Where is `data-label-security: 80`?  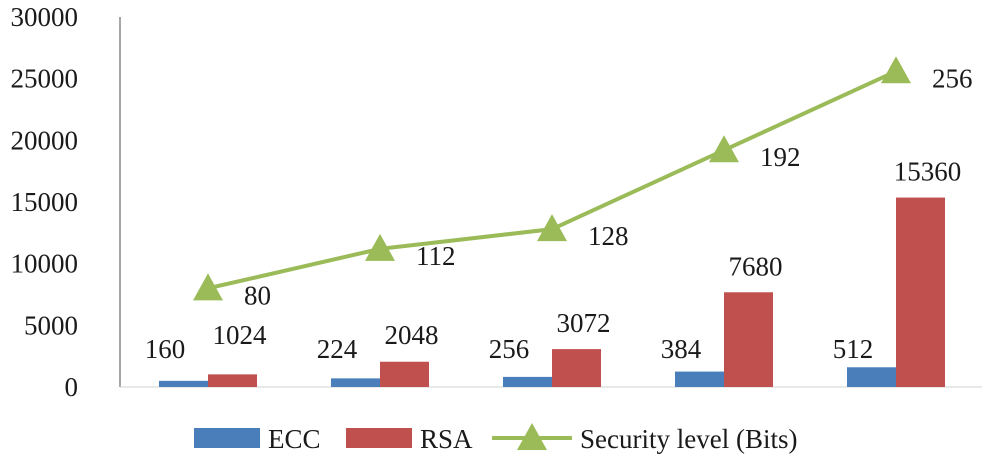
data-label-security: 80 is located at coordinates (257, 295).